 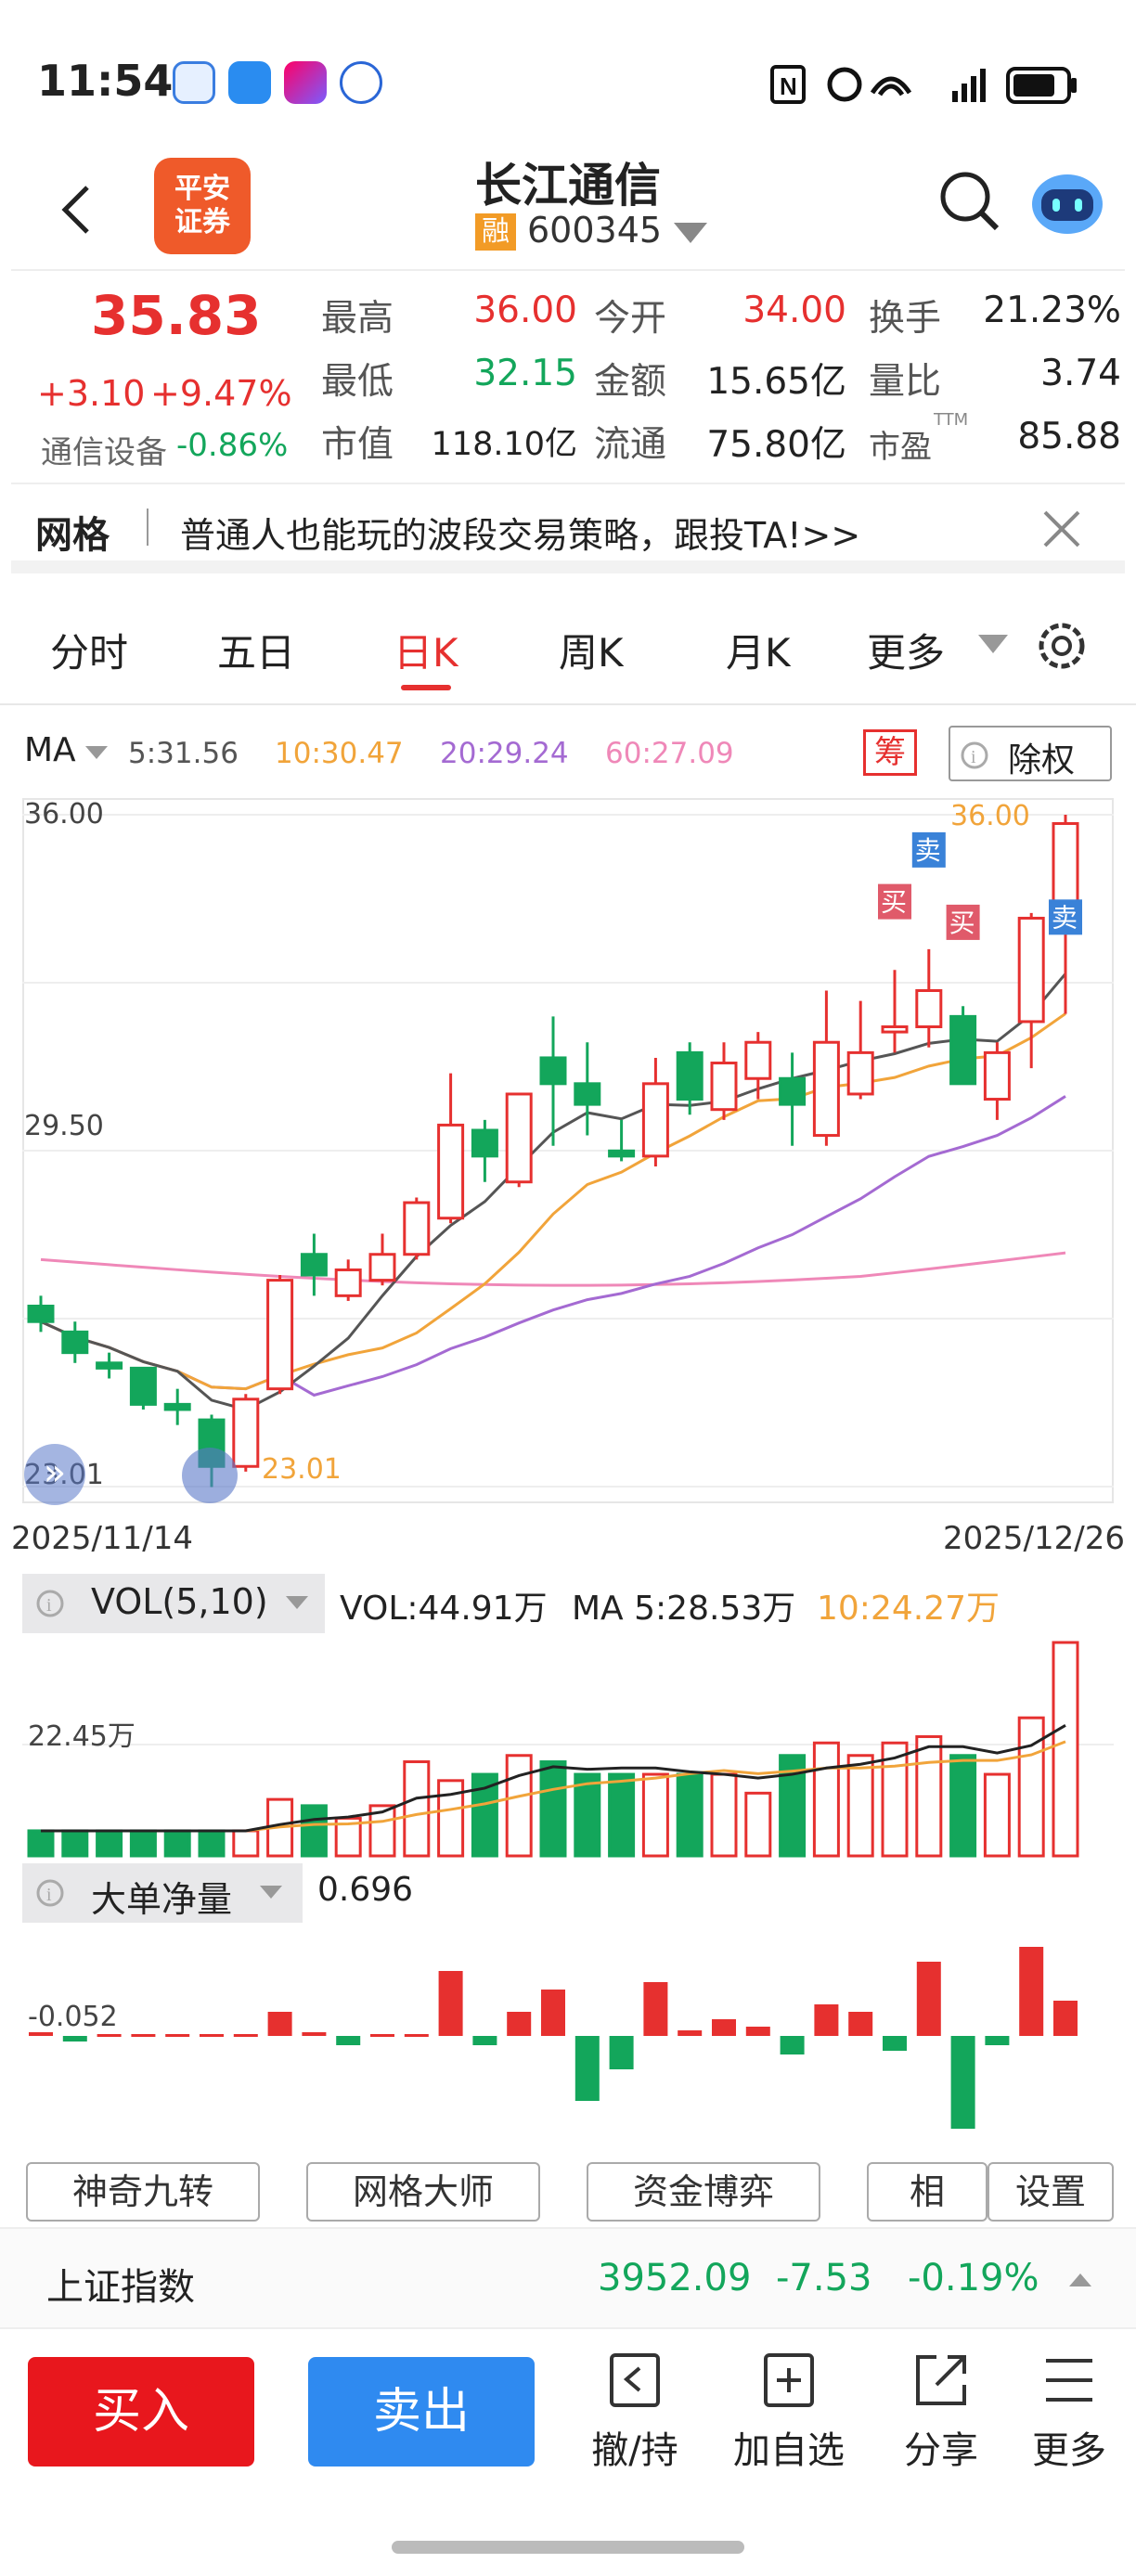 What do you see at coordinates (553, 1201) in the screenshot?
I see `ma10-line` at bounding box center [553, 1201].